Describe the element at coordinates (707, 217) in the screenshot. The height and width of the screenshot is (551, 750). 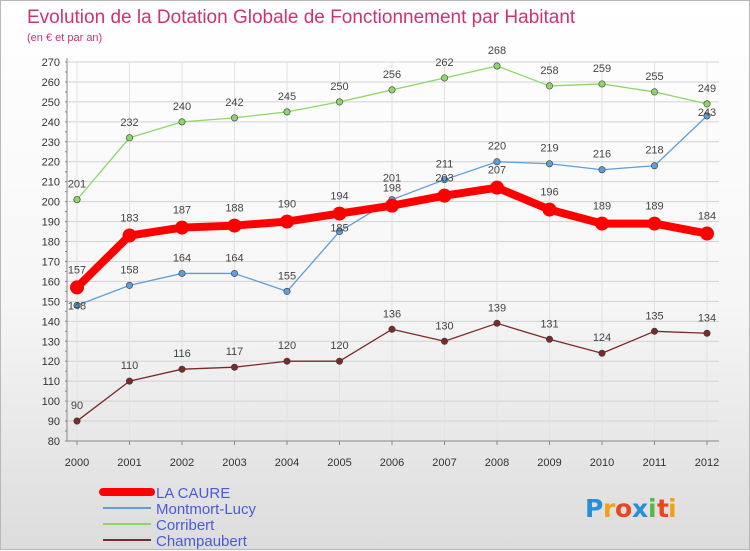
I see `data-label: 184` at that location.